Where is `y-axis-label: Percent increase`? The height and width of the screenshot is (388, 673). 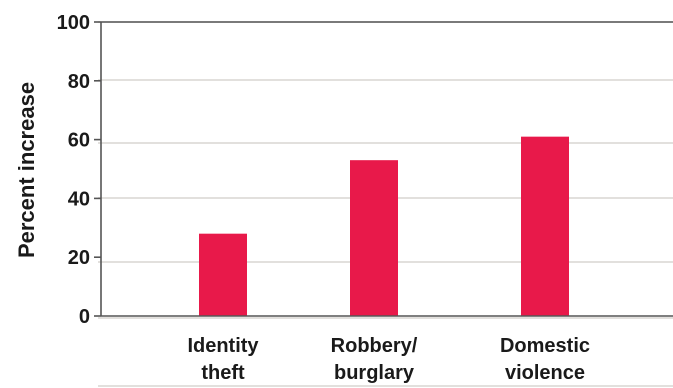 y-axis-label: Percent increase is located at coordinates (26, 170).